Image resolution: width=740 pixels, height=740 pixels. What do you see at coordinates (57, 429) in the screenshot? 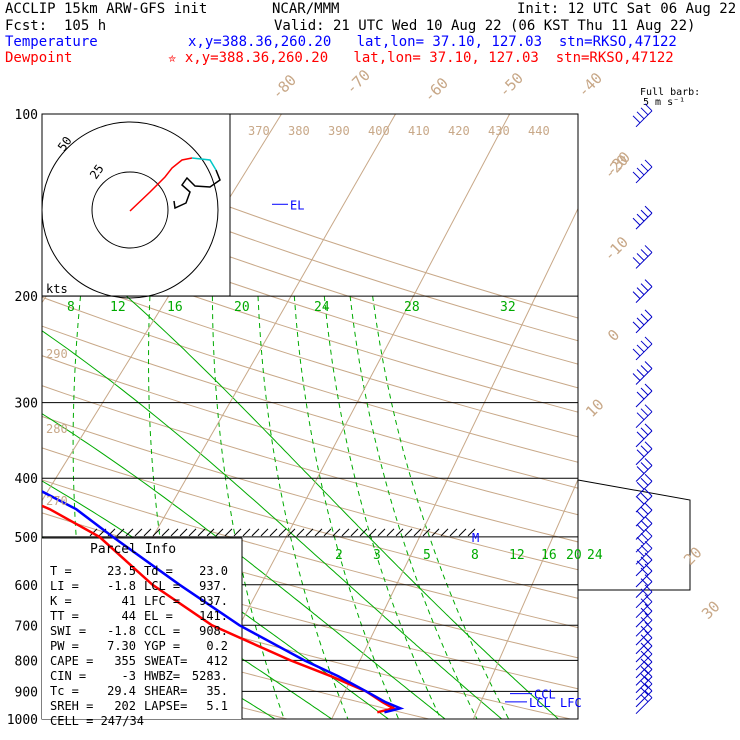
I see `theta-label-280: 280` at bounding box center [57, 429].